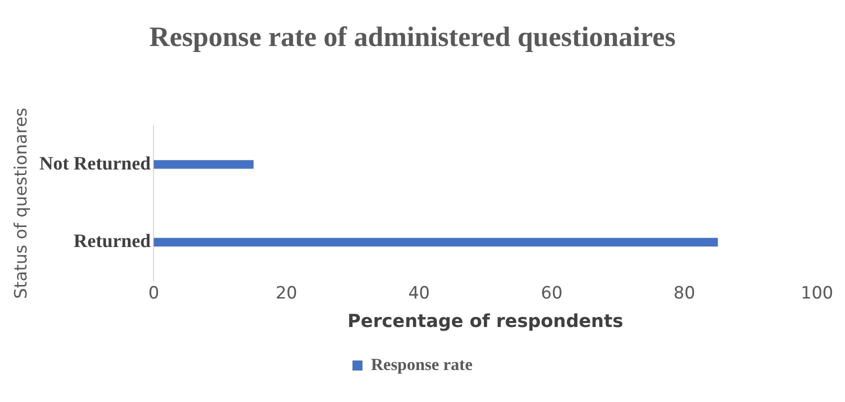  Describe the element at coordinates (154, 294) in the screenshot. I see `x-tick-label: 0` at that location.